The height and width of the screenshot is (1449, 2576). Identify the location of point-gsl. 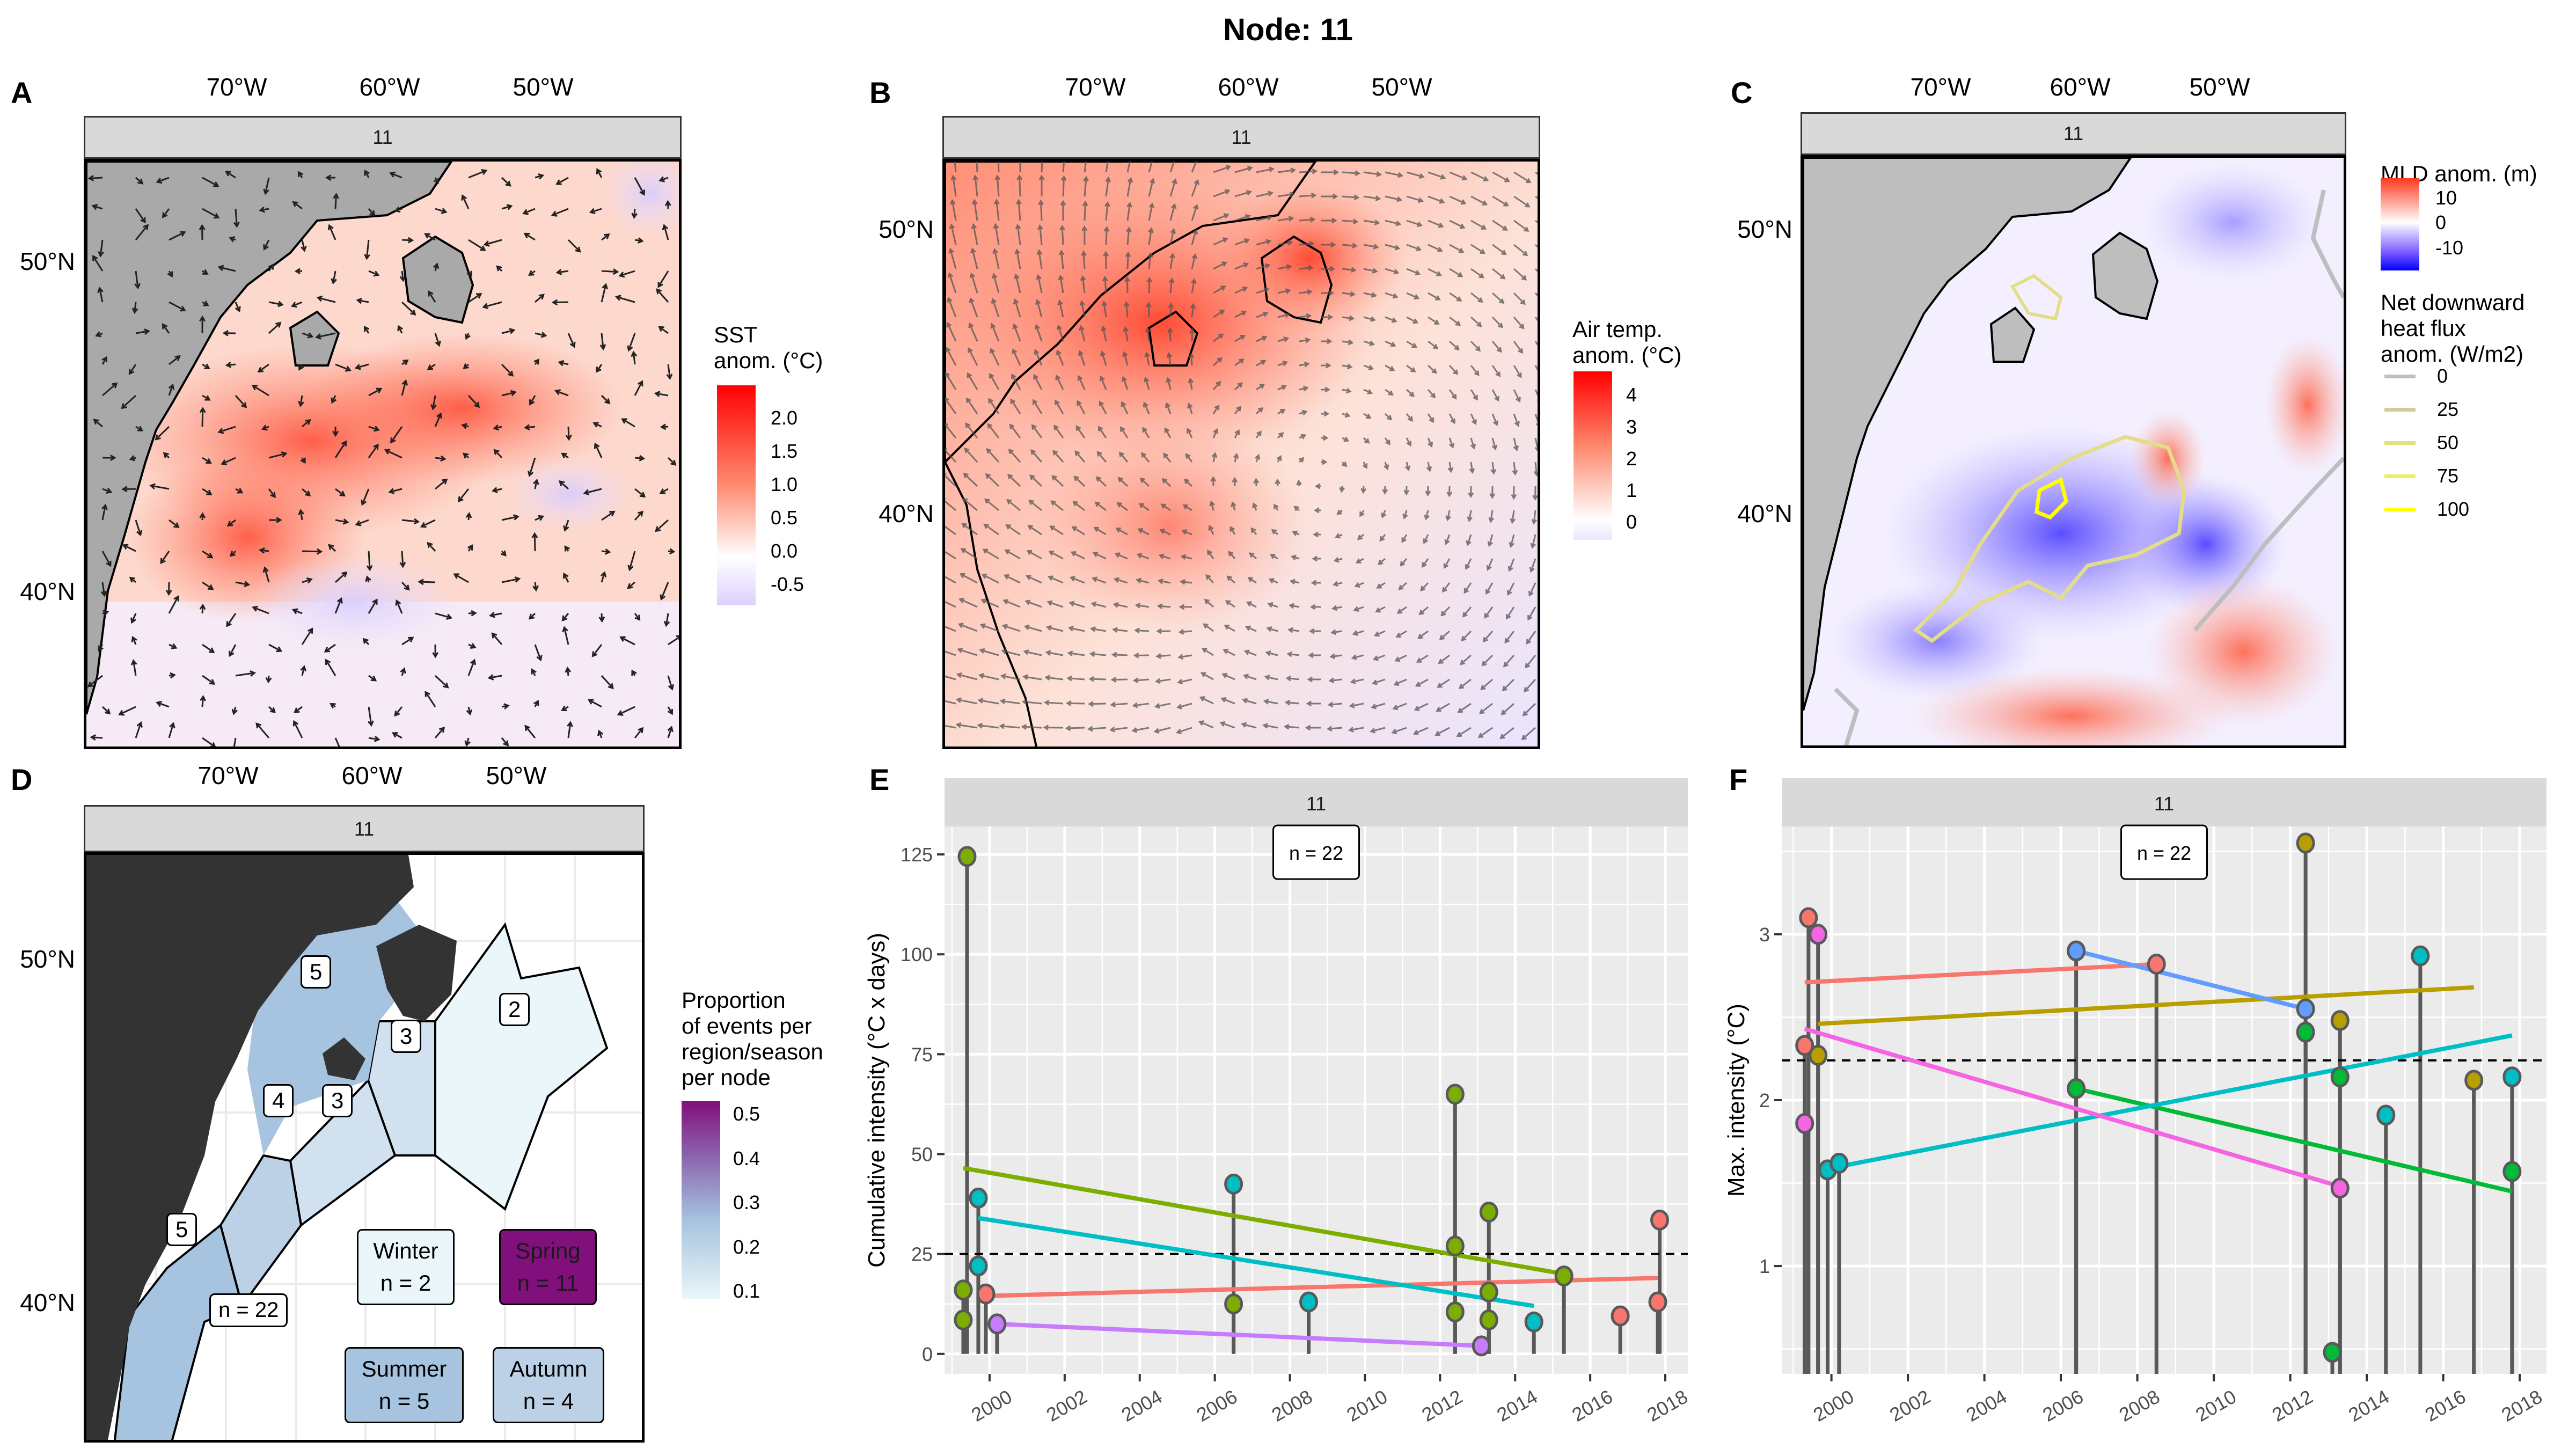
(2076, 1088).